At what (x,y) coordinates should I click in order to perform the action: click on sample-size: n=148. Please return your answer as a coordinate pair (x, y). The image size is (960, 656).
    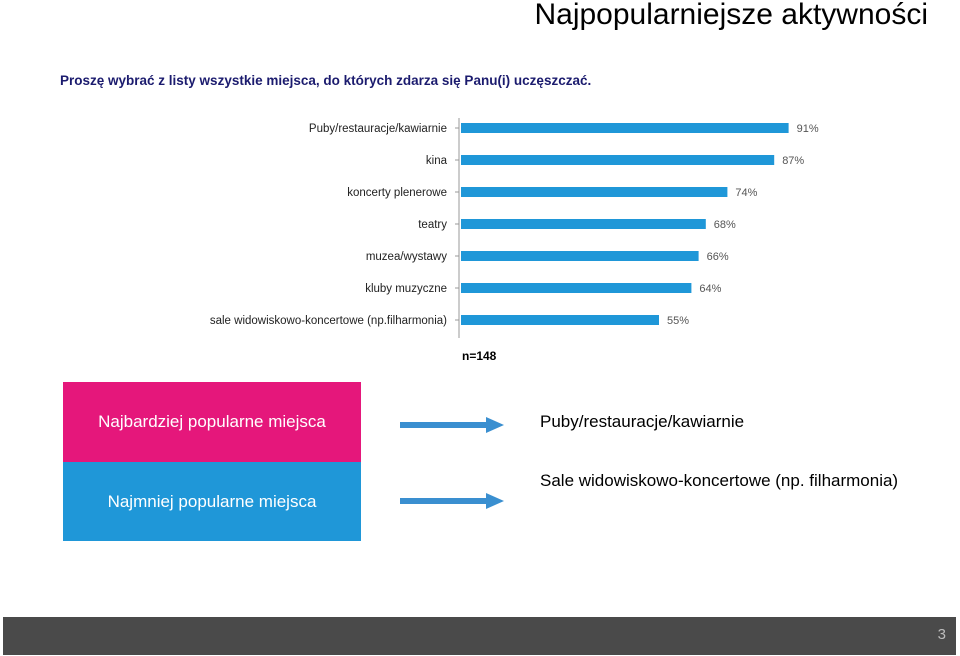
    Looking at the image, I should click on (479, 356).